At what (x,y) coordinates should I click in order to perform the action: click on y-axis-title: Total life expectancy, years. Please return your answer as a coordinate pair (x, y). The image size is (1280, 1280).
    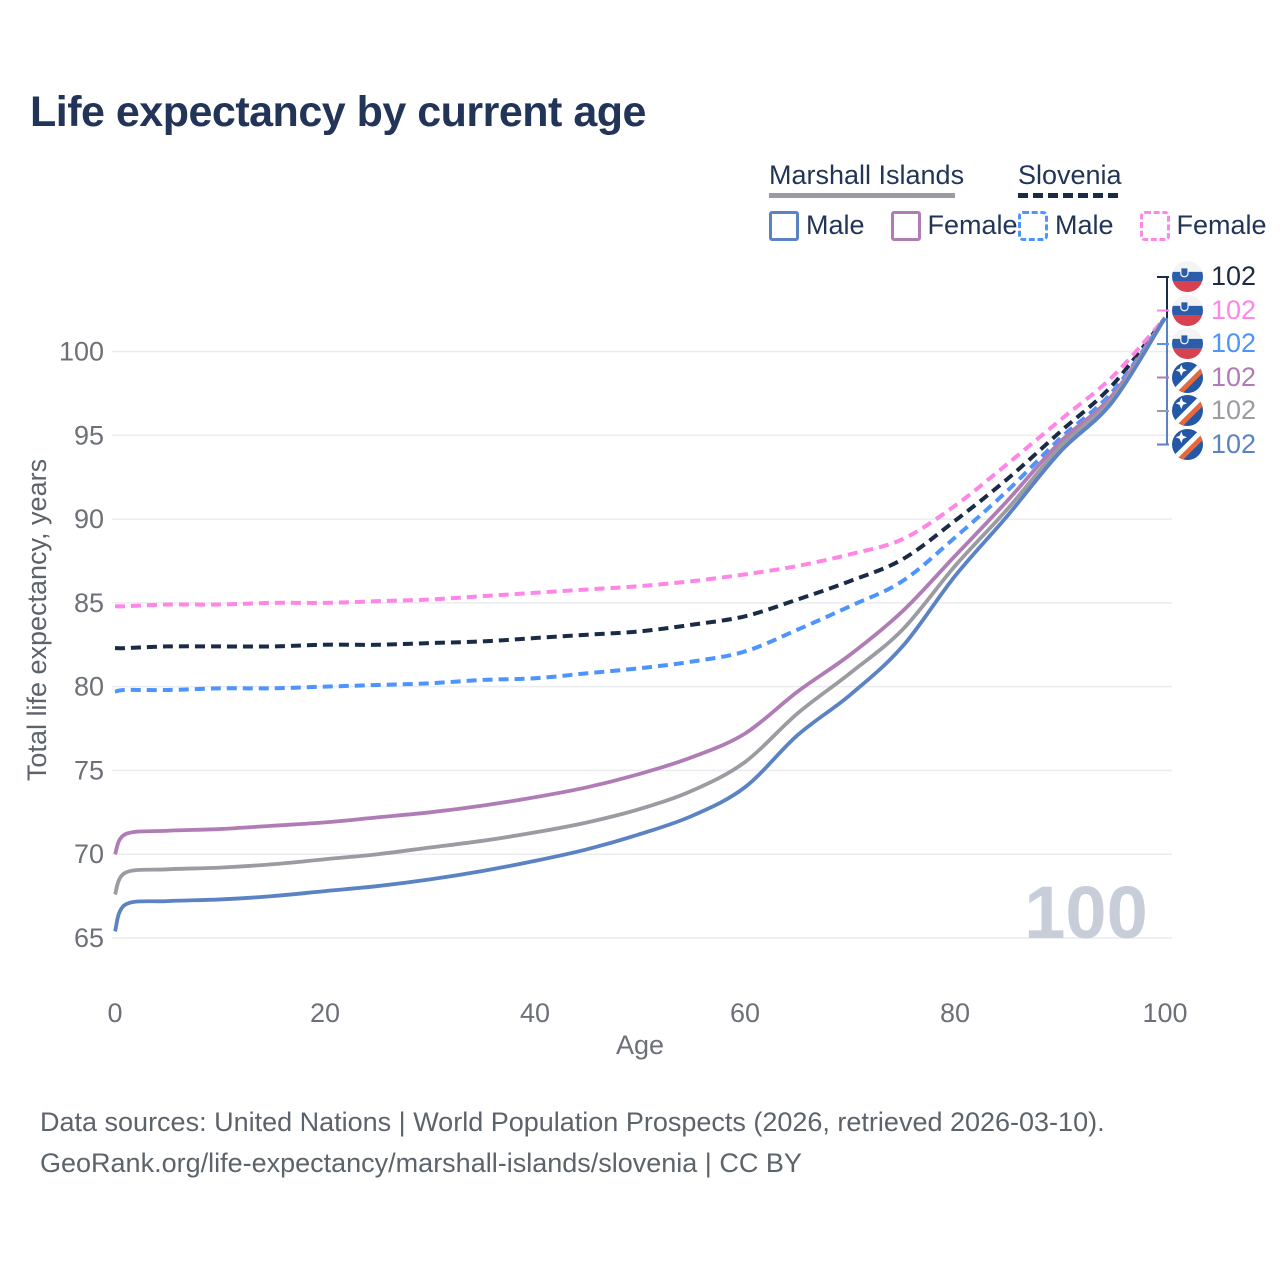
    Looking at the image, I should click on (37, 620).